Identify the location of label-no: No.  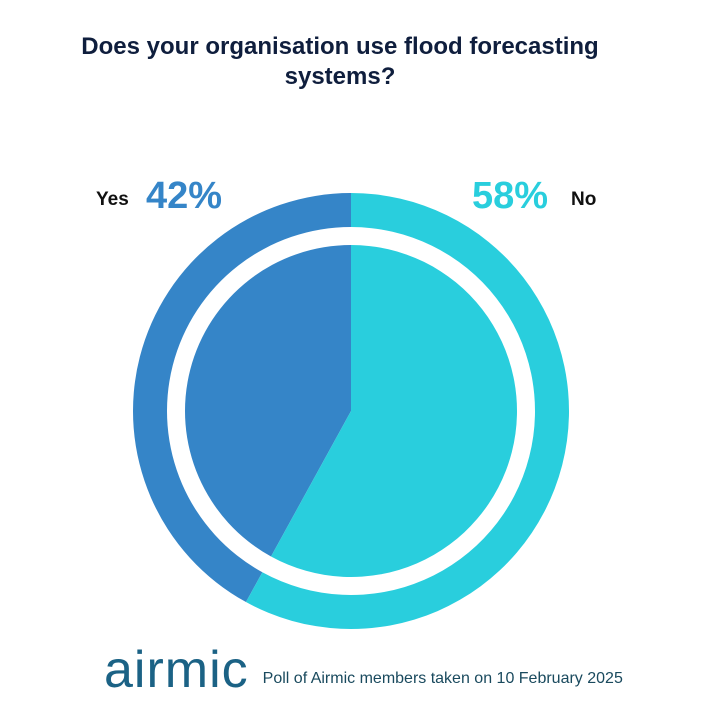
(583, 199).